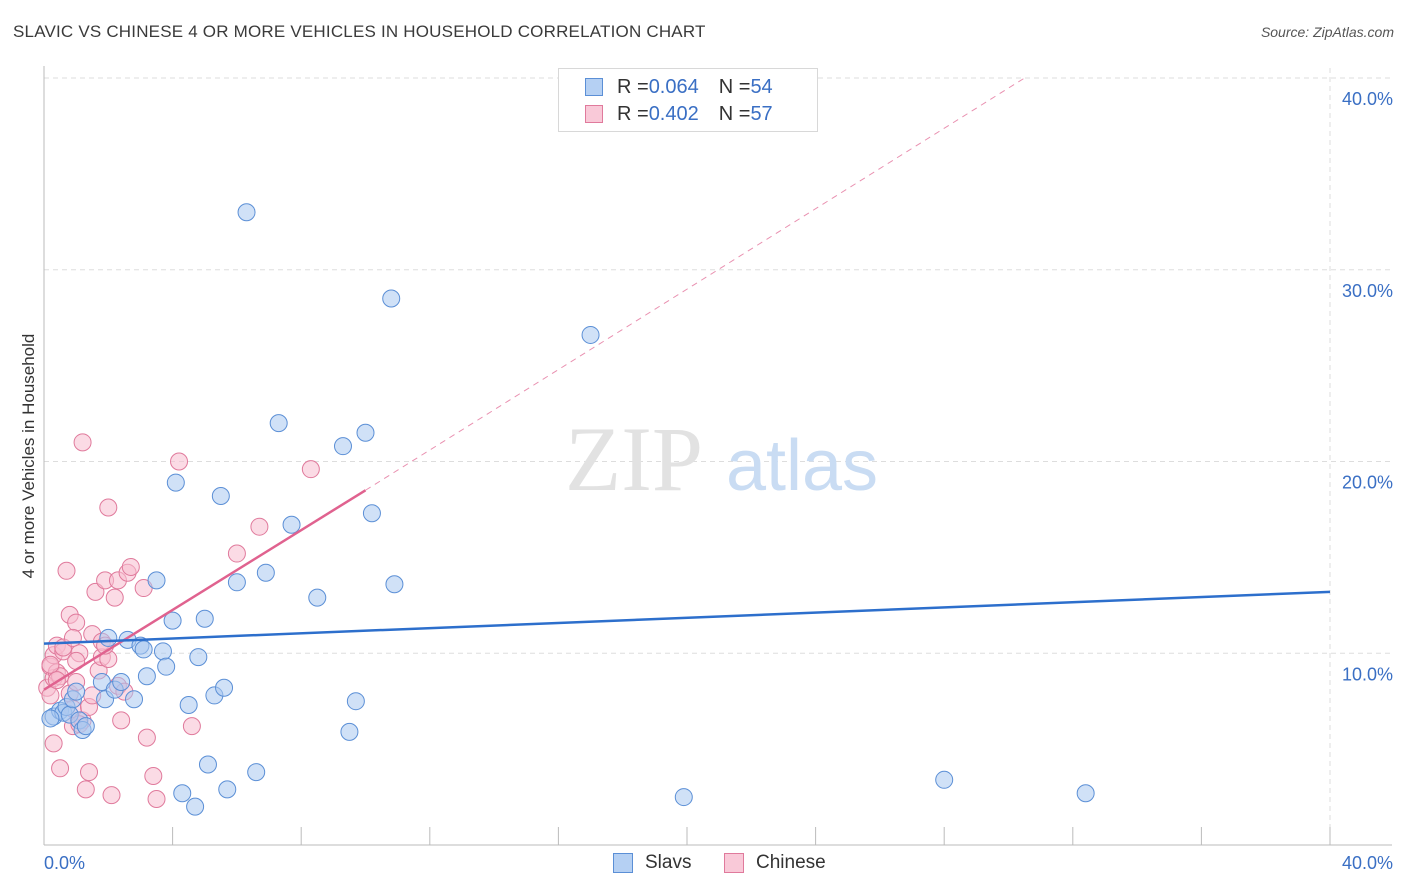 Image resolution: width=1406 pixels, height=892 pixels. Describe the element at coordinates (64, 863) in the screenshot. I see `x-tick-label: 0.0%` at that location.